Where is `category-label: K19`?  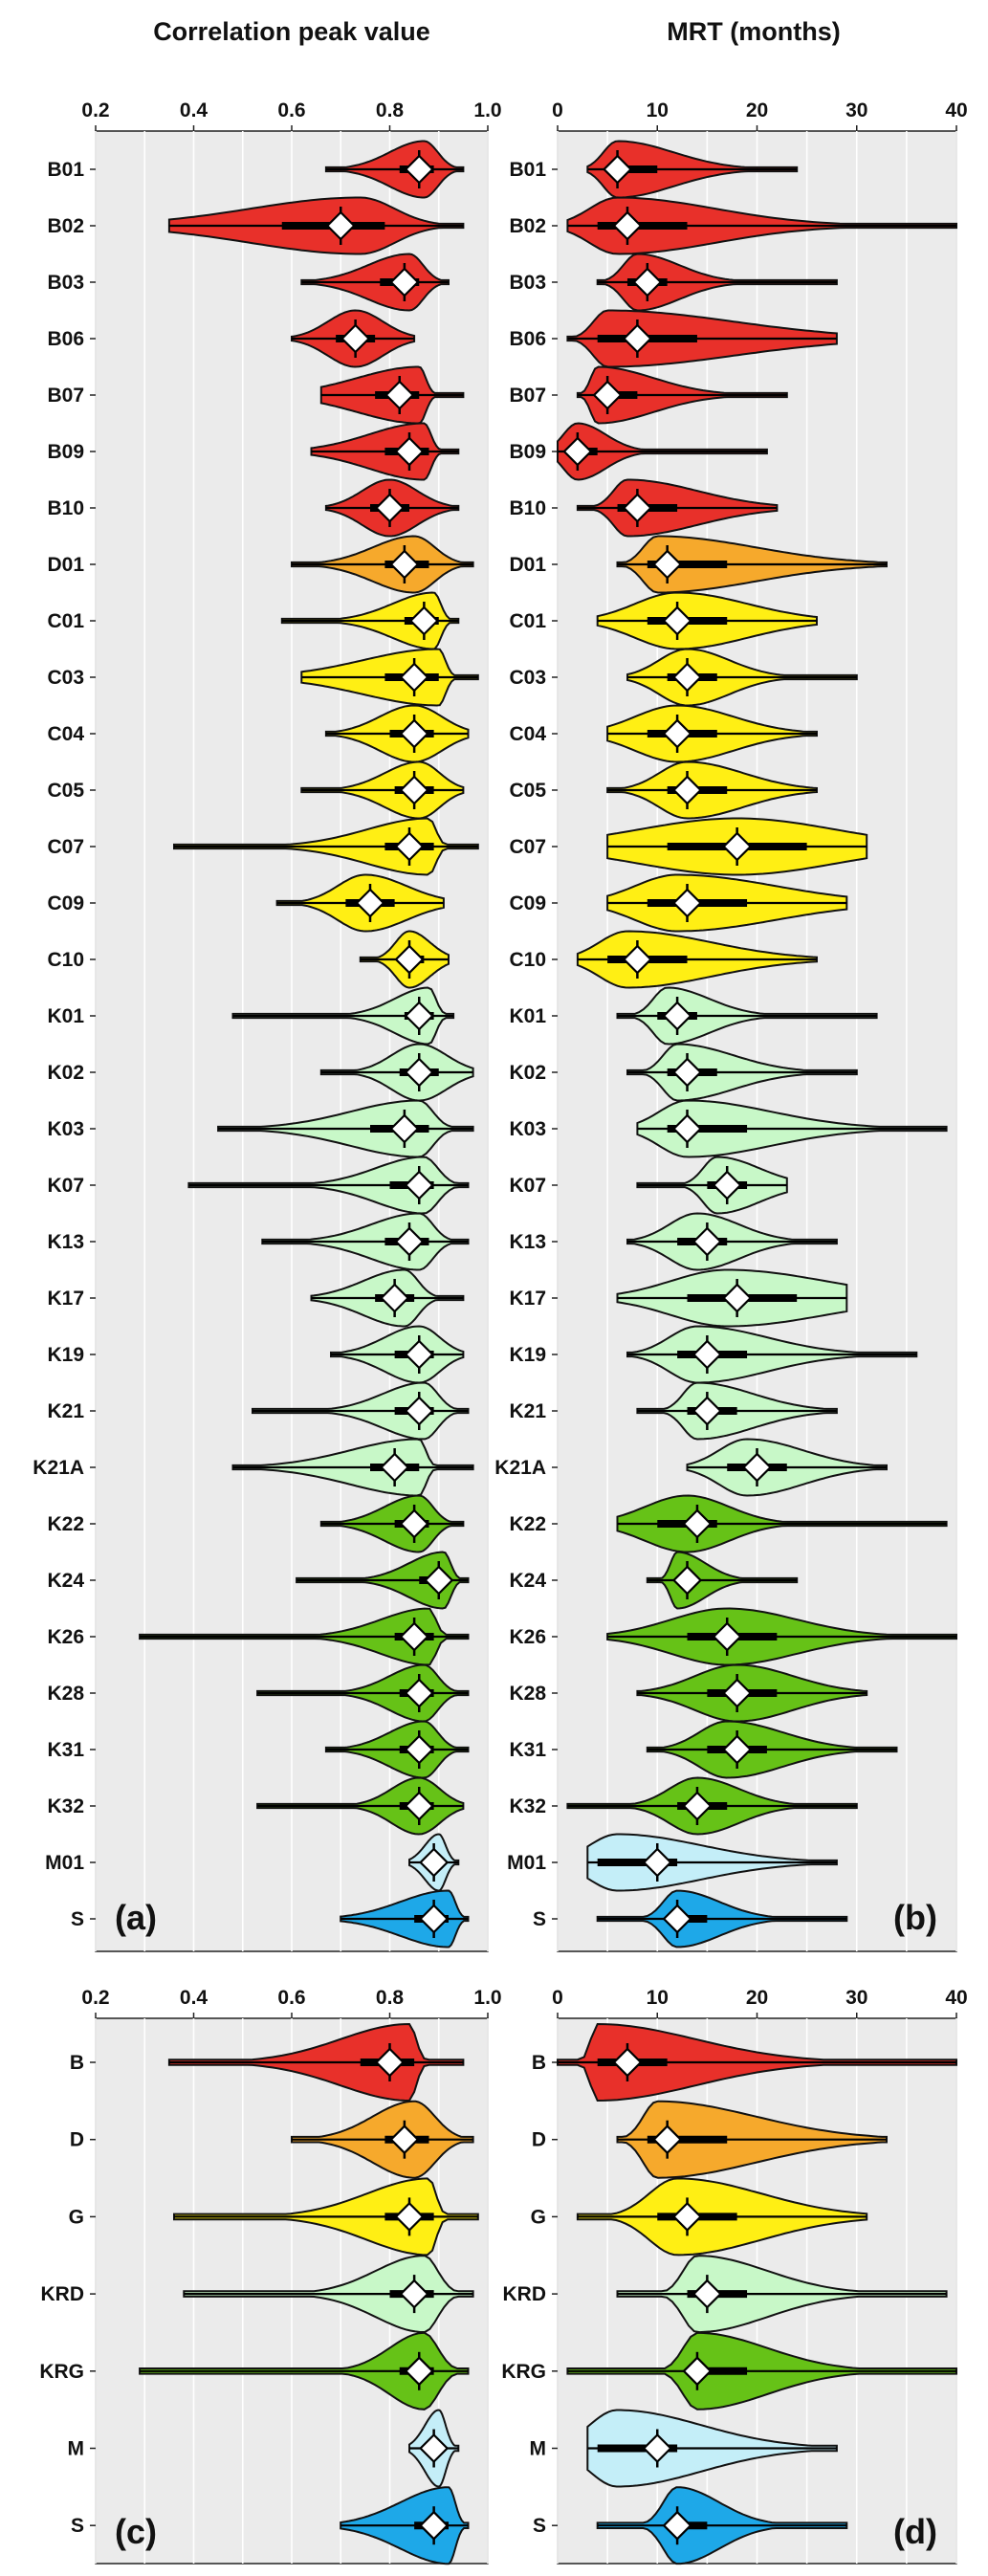
category-label: K19 is located at coordinates (527, 1355).